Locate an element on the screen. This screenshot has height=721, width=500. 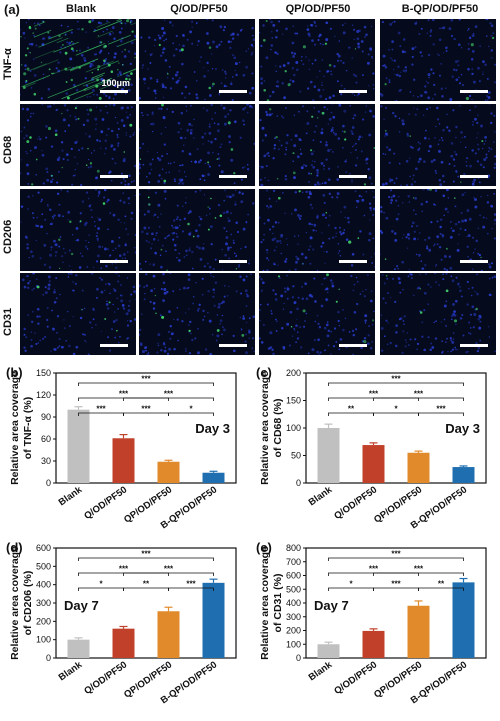
y-axis-label: of CD206 (%) is located at coordinates (28, 603).